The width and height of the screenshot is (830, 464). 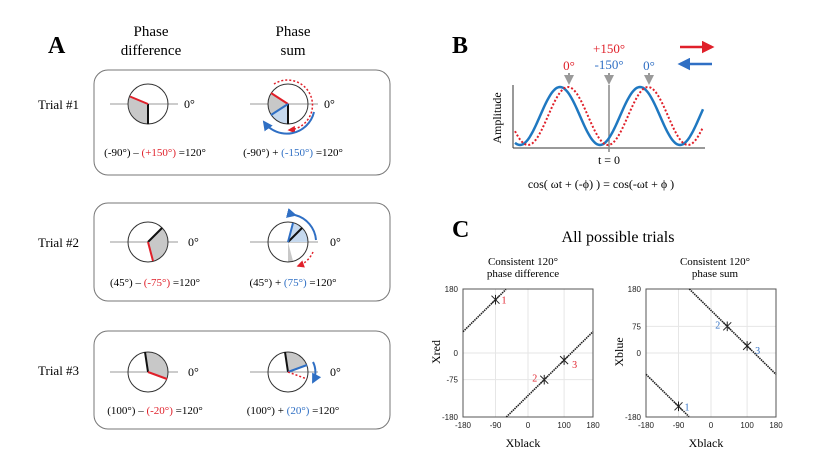 What do you see at coordinates (242, 252) in the screenshot?
I see `trial-2-box` at bounding box center [242, 252].